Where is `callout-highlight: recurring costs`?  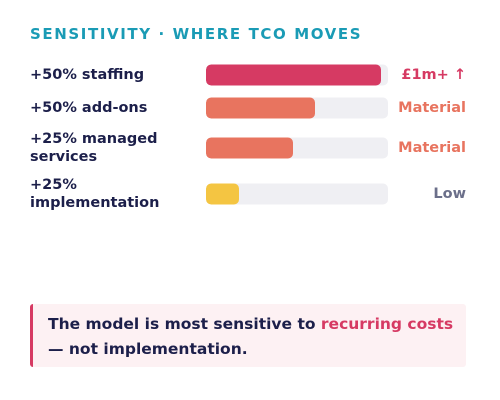
callout-highlight: recurring costs is located at coordinates (387, 324).